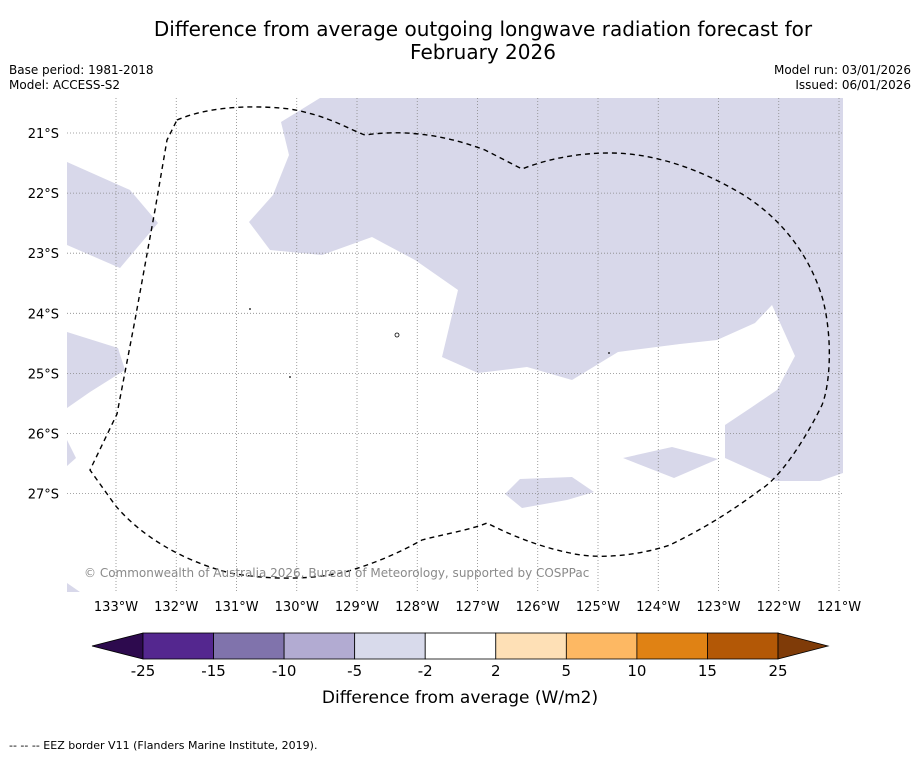 This screenshot has height=758, width=919. Describe the element at coordinates (429, 343) in the screenshot. I see `islands` at that location.